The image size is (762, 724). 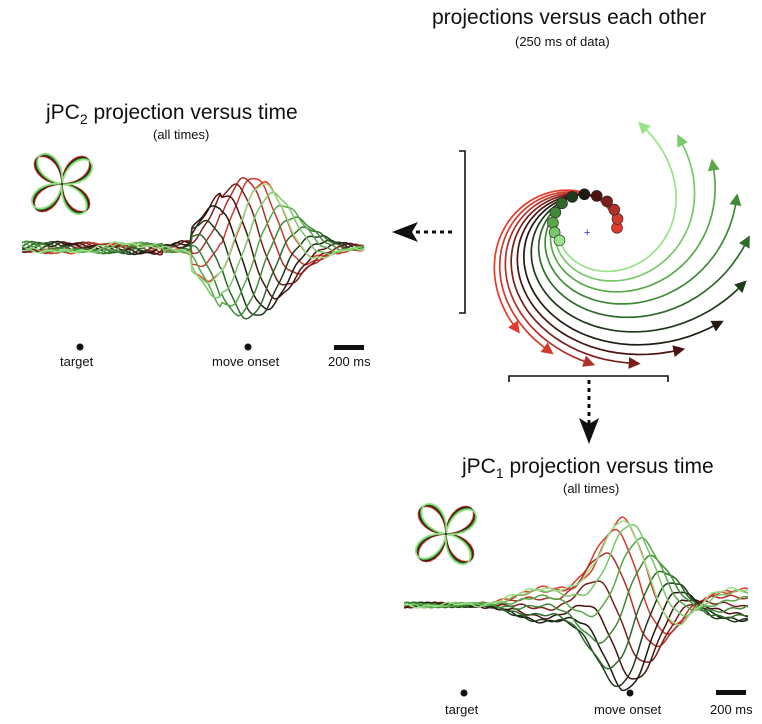 What do you see at coordinates (462, 232) in the screenshot?
I see `phase-vertical-bracket` at bounding box center [462, 232].